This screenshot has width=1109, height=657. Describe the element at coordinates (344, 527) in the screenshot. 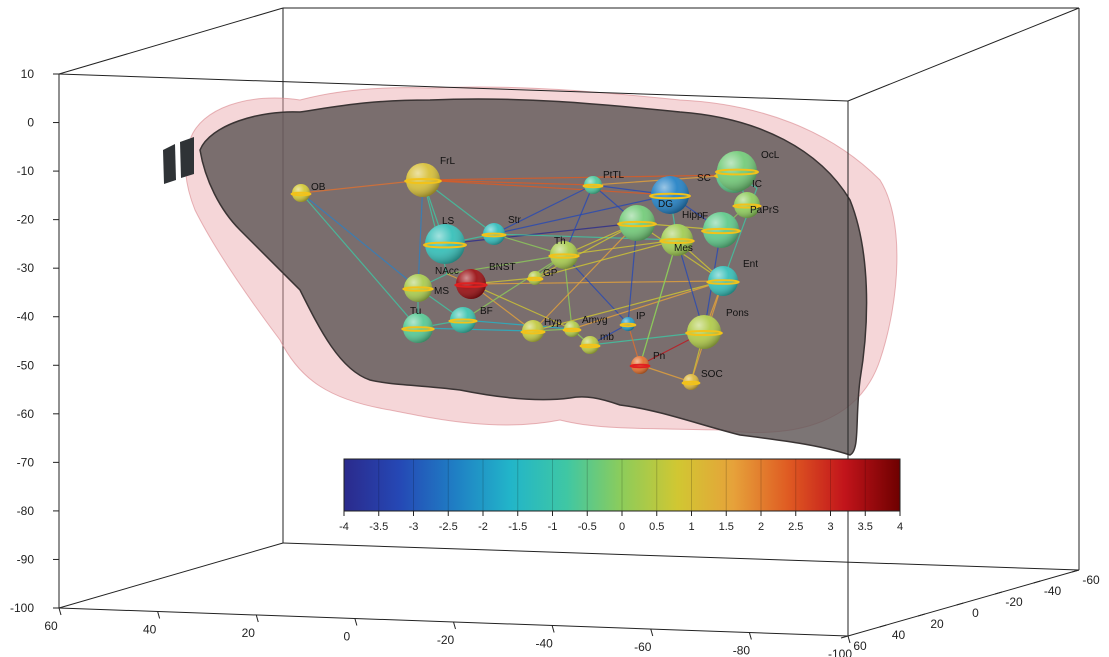

I see `colorbar-tick-label: -4` at that location.